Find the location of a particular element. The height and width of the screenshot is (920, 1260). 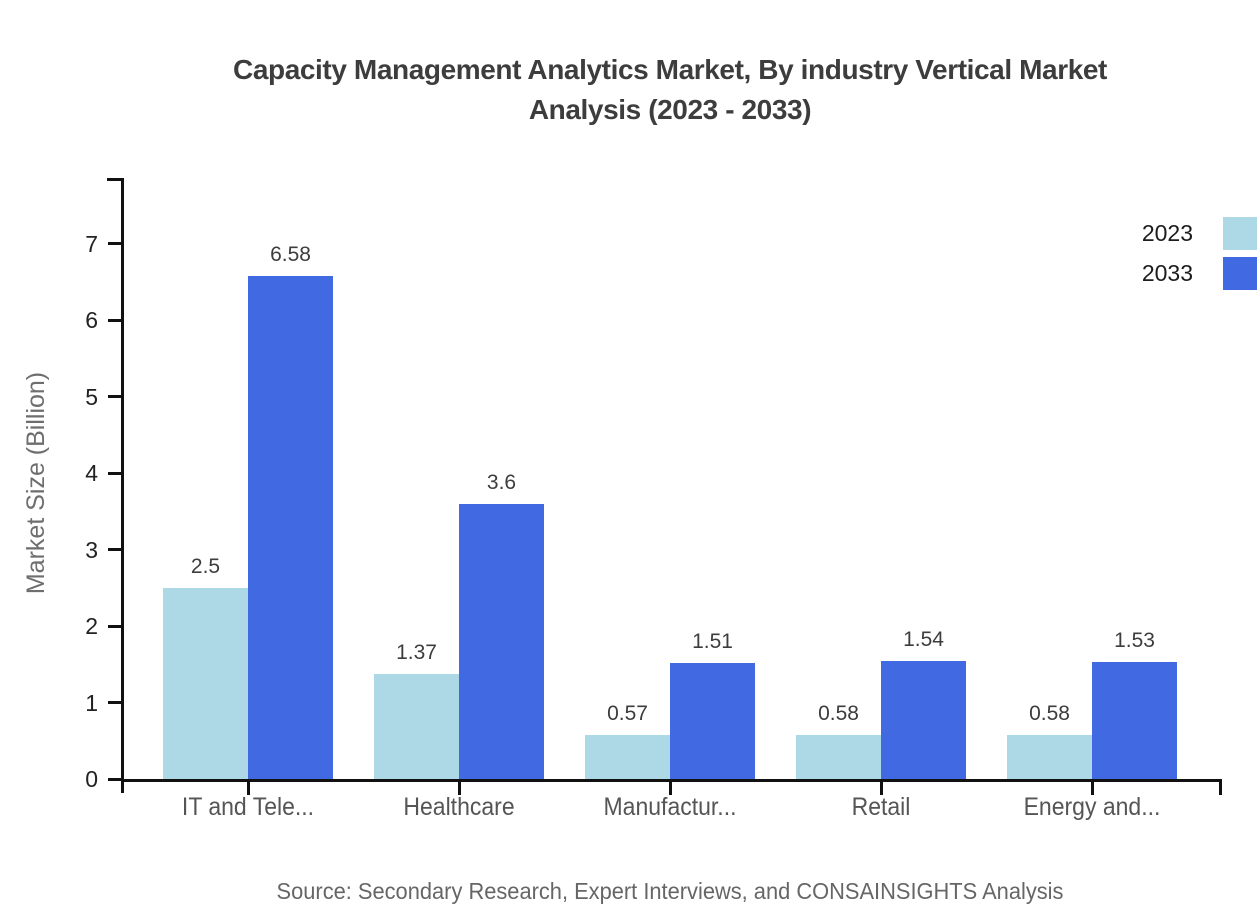

bar-value-label: 1.54 is located at coordinates (923, 640).